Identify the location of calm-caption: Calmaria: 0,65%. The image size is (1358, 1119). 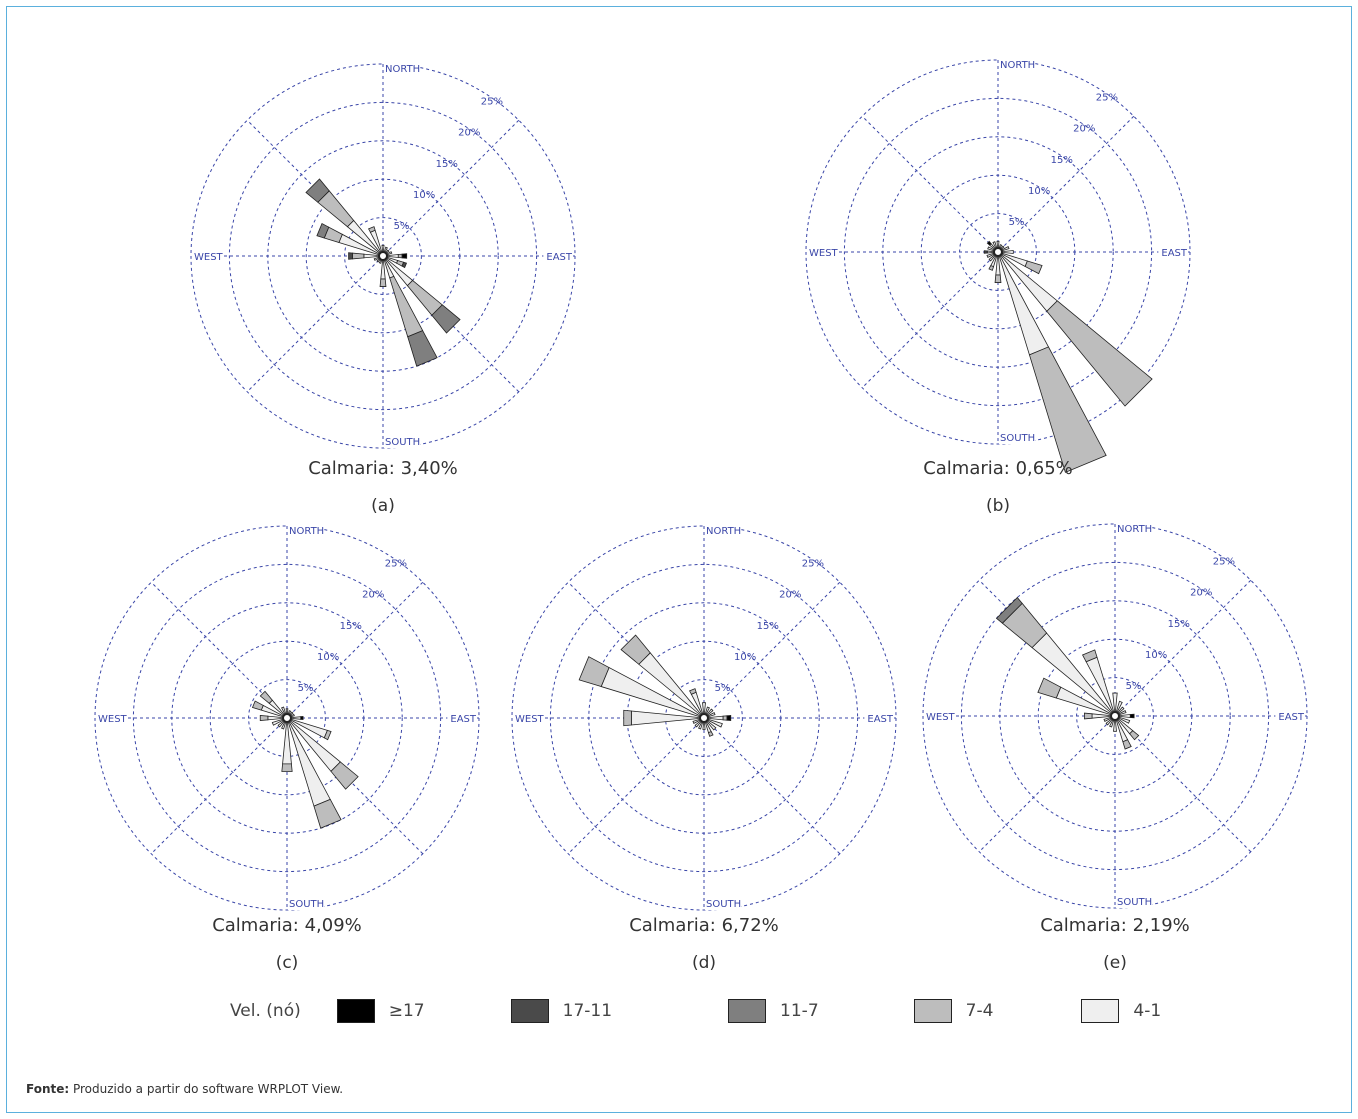
(998, 468).